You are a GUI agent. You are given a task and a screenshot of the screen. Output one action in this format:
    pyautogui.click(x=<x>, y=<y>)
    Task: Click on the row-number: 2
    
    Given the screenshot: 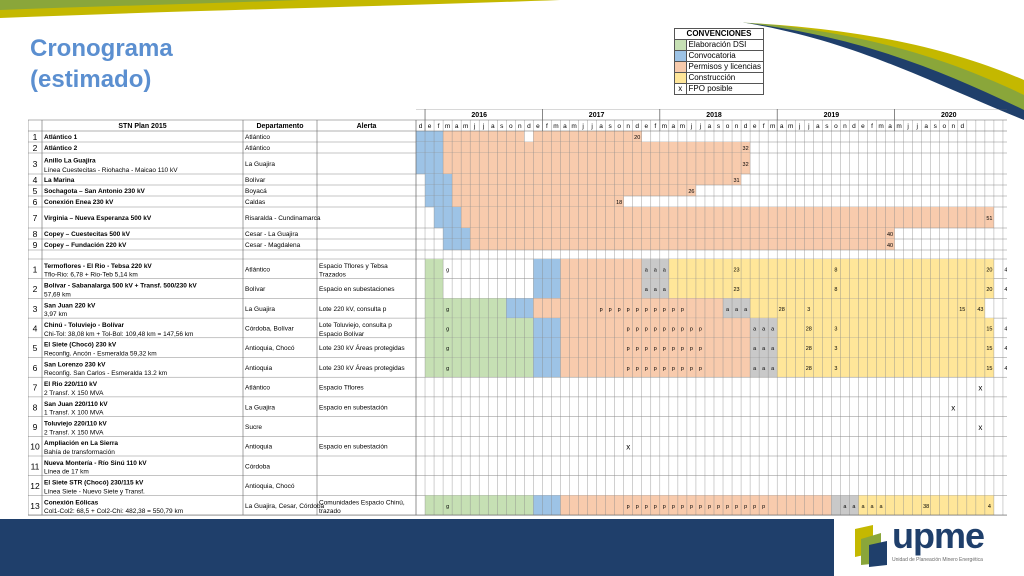 What is the action you would take?
    pyautogui.click(x=35, y=289)
    